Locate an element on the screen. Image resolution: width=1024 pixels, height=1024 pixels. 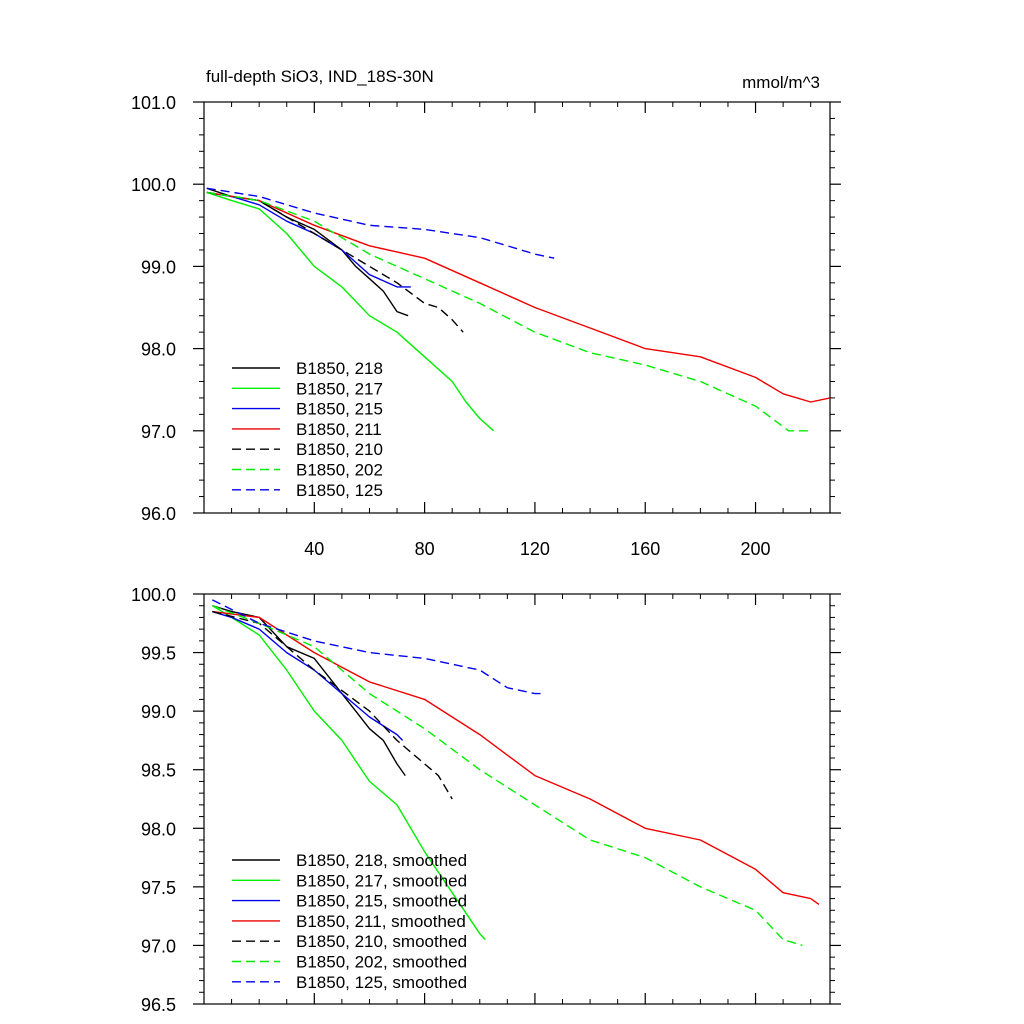
top-chart-units: mmol/m^3 is located at coordinates (781, 82).